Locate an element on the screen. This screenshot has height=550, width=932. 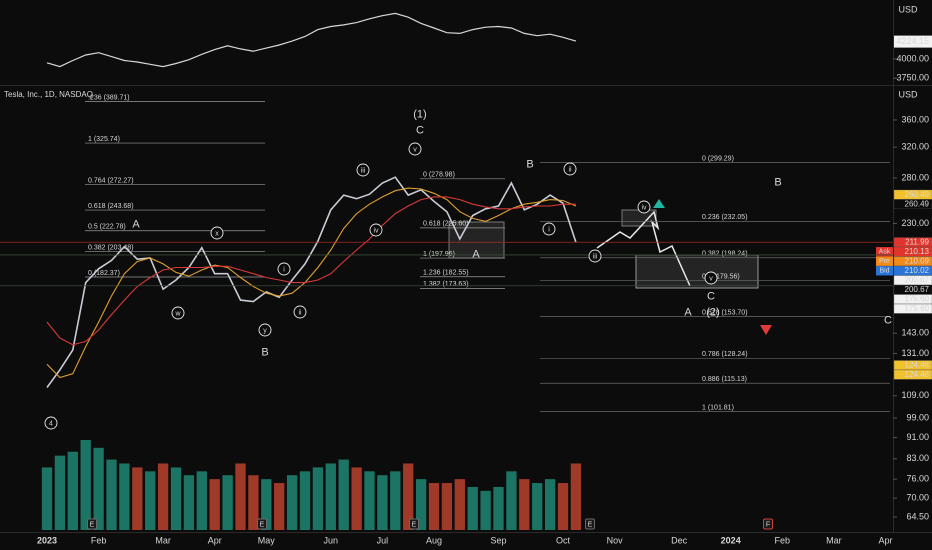
y-tick-label: 360.00 is located at coordinates (915, 119).